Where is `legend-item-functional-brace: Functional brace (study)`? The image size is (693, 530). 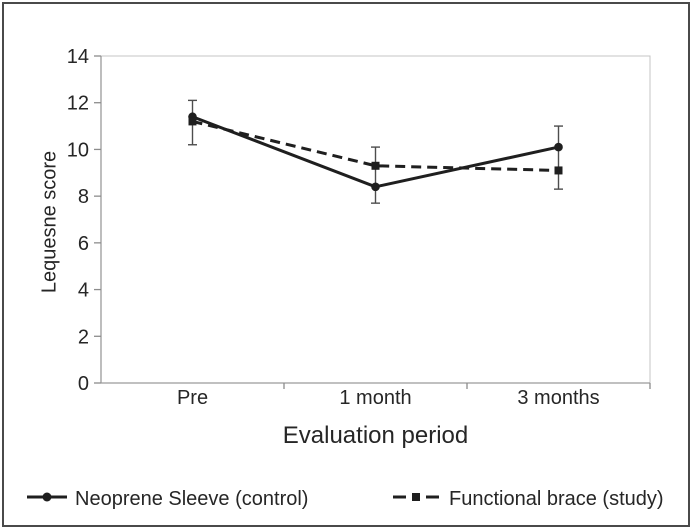 legend-item-functional-brace: Functional brace (study) is located at coordinates (528, 499).